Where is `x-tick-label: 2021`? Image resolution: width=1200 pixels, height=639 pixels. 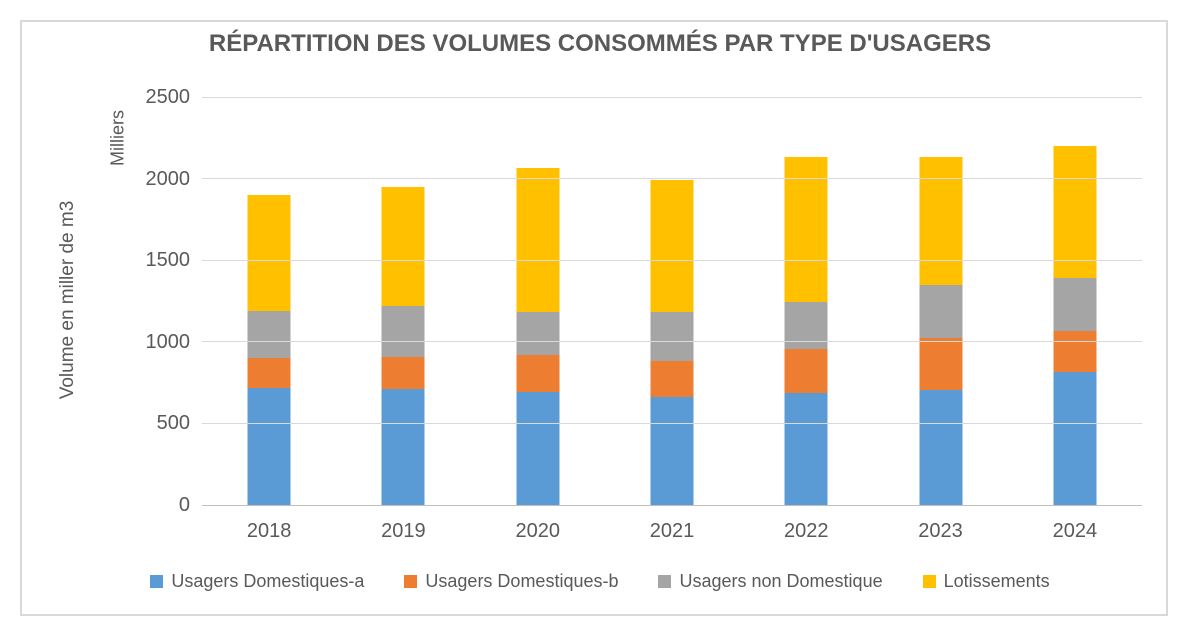 x-tick-label: 2021 is located at coordinates (672, 531).